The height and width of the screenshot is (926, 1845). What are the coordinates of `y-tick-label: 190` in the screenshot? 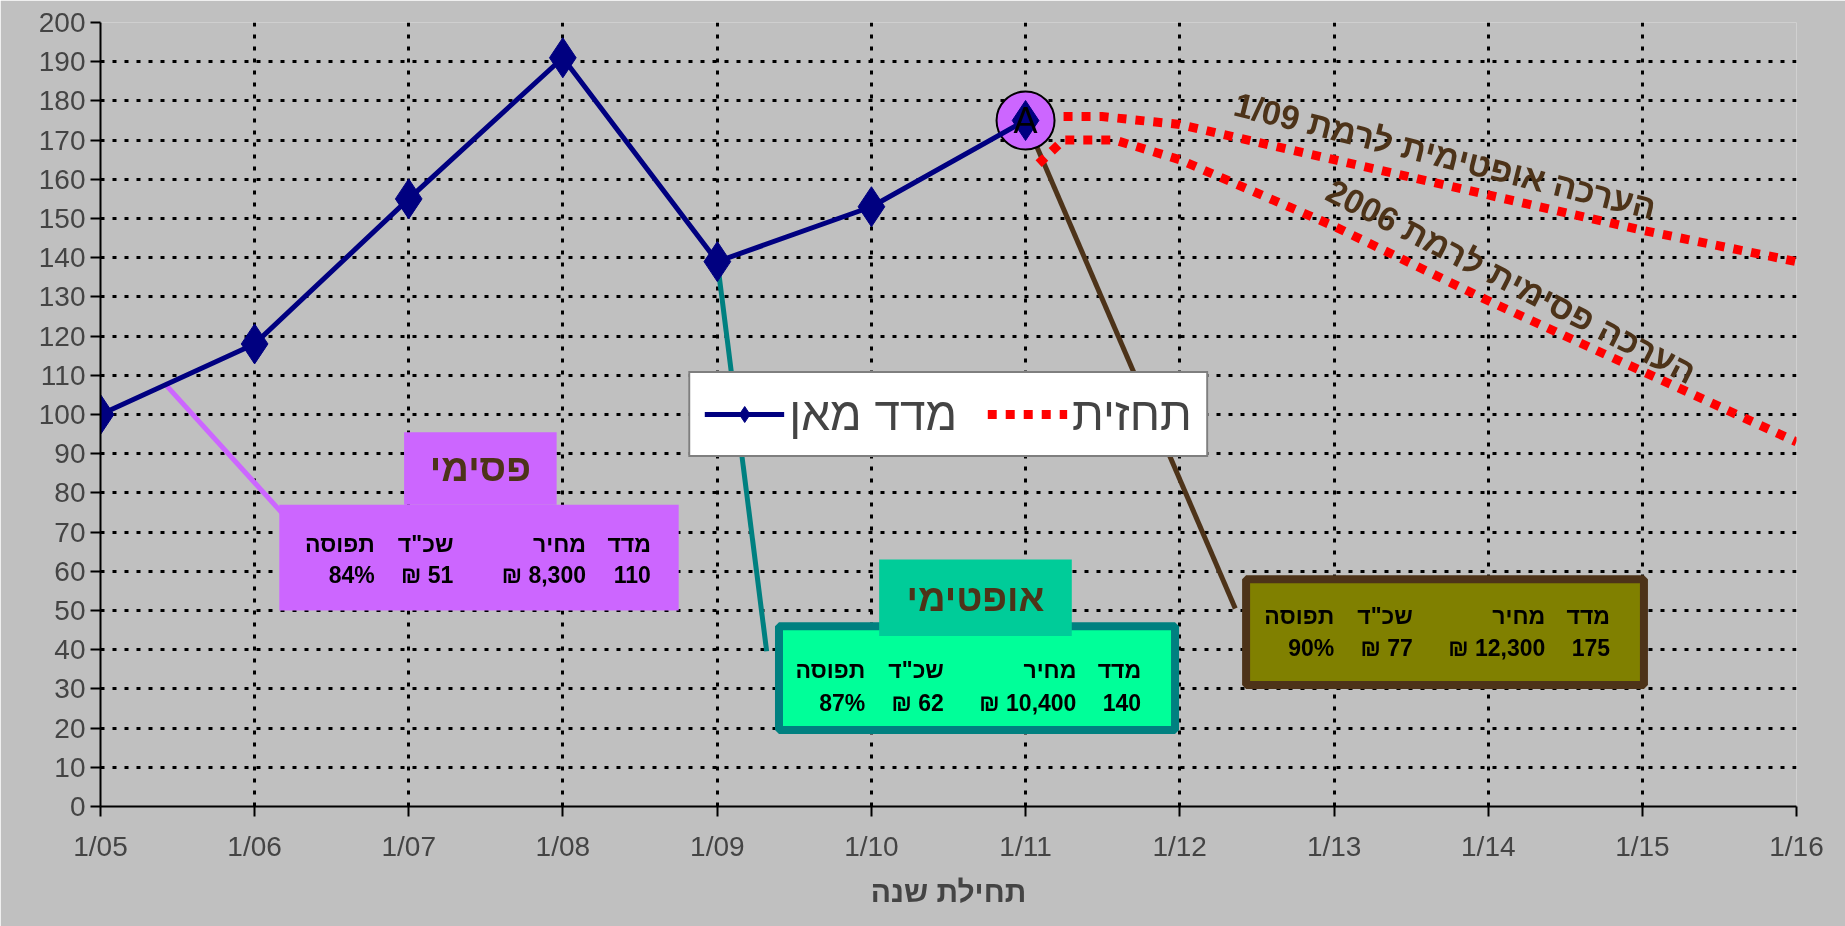 It's located at (62, 62).